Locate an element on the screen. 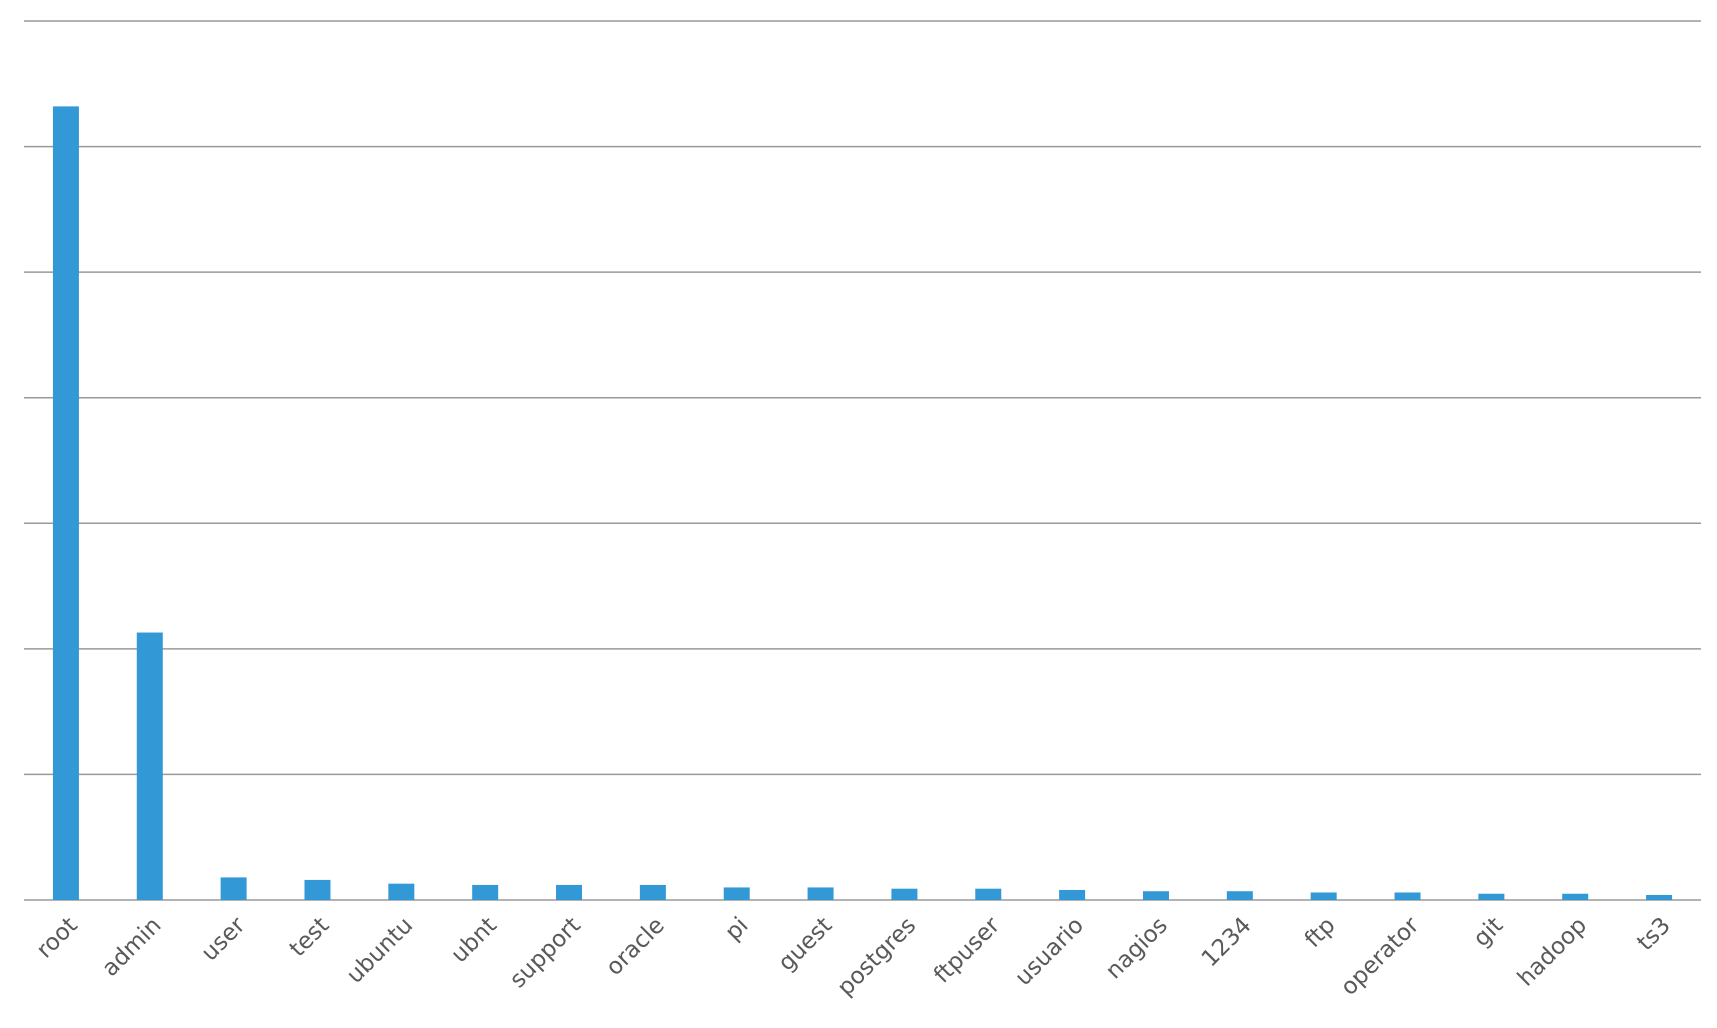 The width and height of the screenshot is (1717, 1028). x-tick-label: nagios is located at coordinates (1137, 948).